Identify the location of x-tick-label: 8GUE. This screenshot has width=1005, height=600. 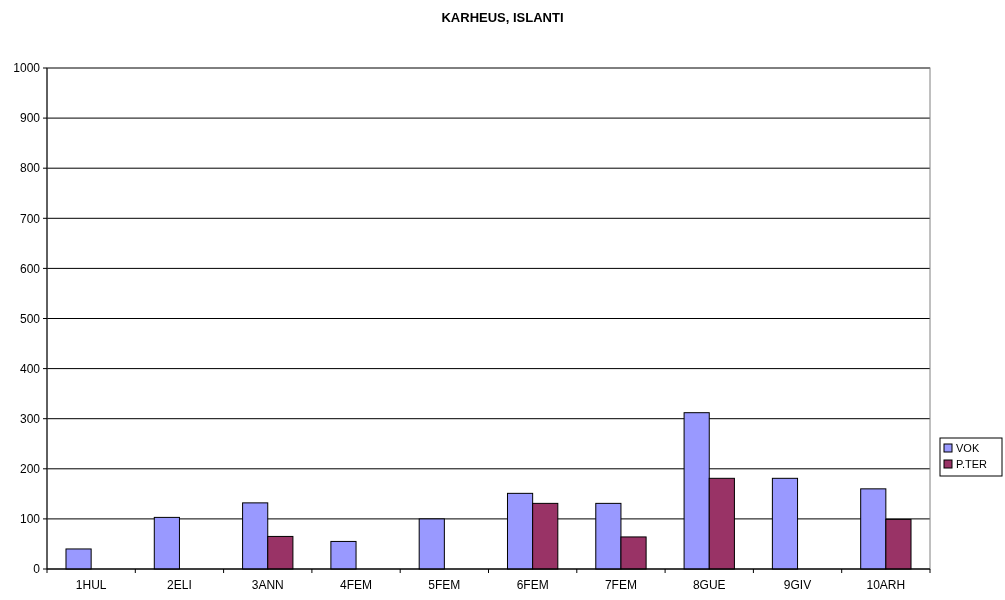
(709, 585).